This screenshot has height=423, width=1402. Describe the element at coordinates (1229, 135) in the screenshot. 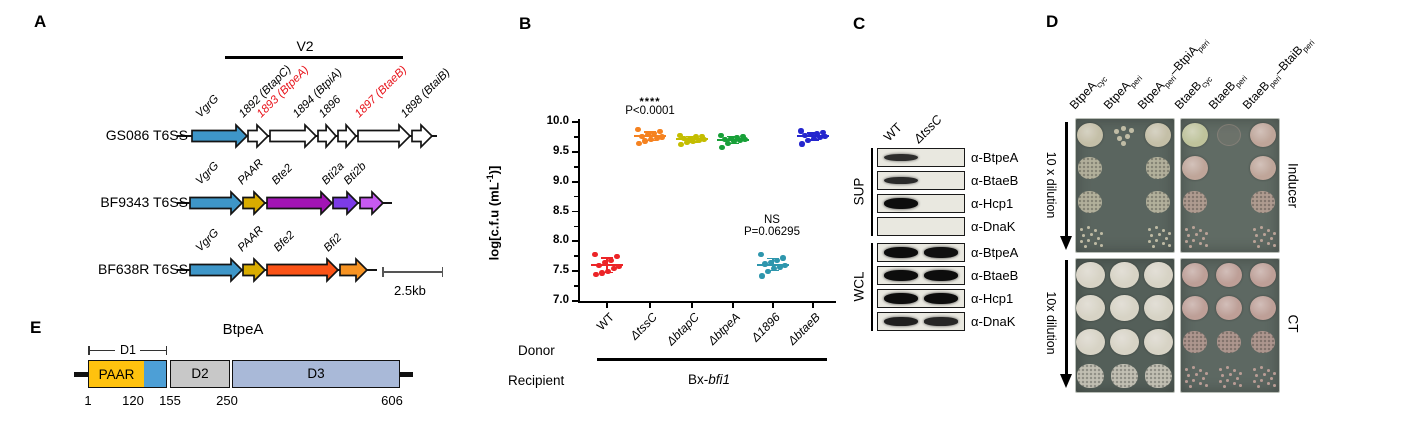

I see `colony-spot-faint` at that location.